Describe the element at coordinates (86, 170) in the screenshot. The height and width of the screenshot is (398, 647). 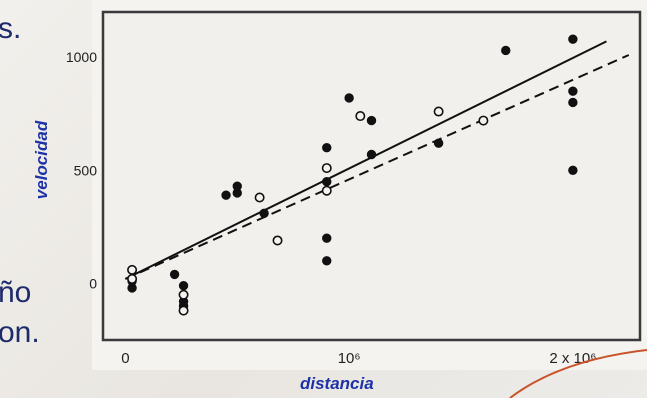
I see `y-tick-label: 500` at that location.